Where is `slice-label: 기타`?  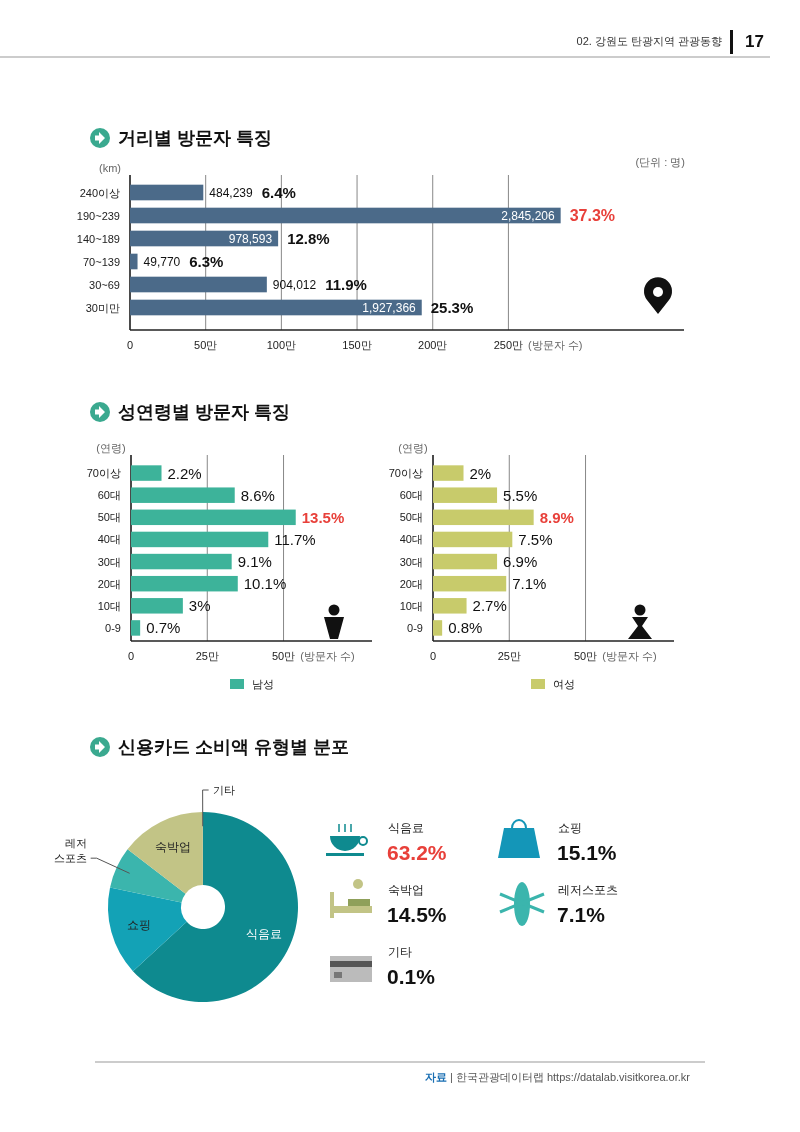
slice-label: 기타 is located at coordinates (223, 790).